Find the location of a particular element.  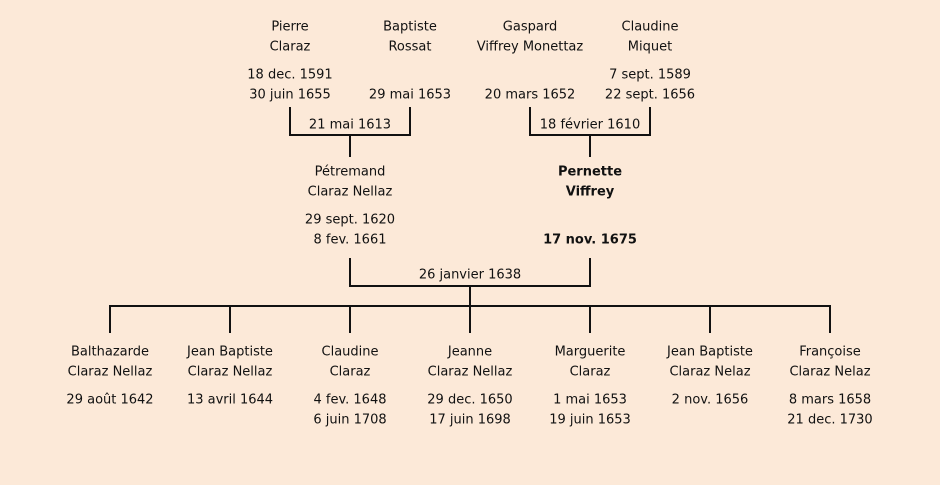

person-name: Pernette is located at coordinates (590, 172).